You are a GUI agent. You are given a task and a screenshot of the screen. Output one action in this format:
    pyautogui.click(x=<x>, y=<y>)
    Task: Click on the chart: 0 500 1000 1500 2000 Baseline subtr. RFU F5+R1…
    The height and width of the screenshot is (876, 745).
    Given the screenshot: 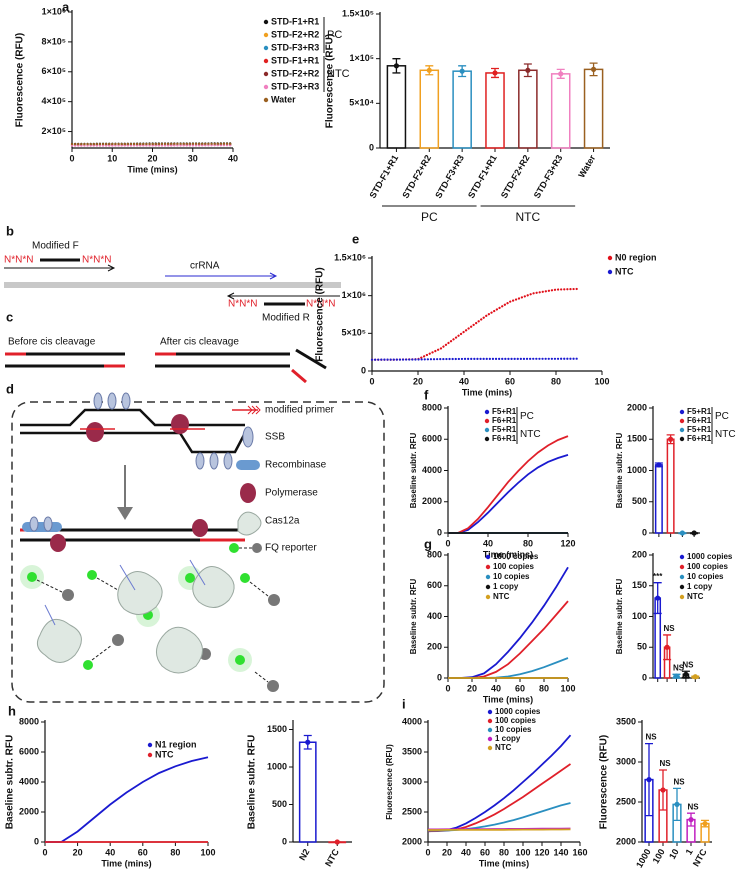 What is the action you would take?
    pyautogui.click(x=675, y=469)
    